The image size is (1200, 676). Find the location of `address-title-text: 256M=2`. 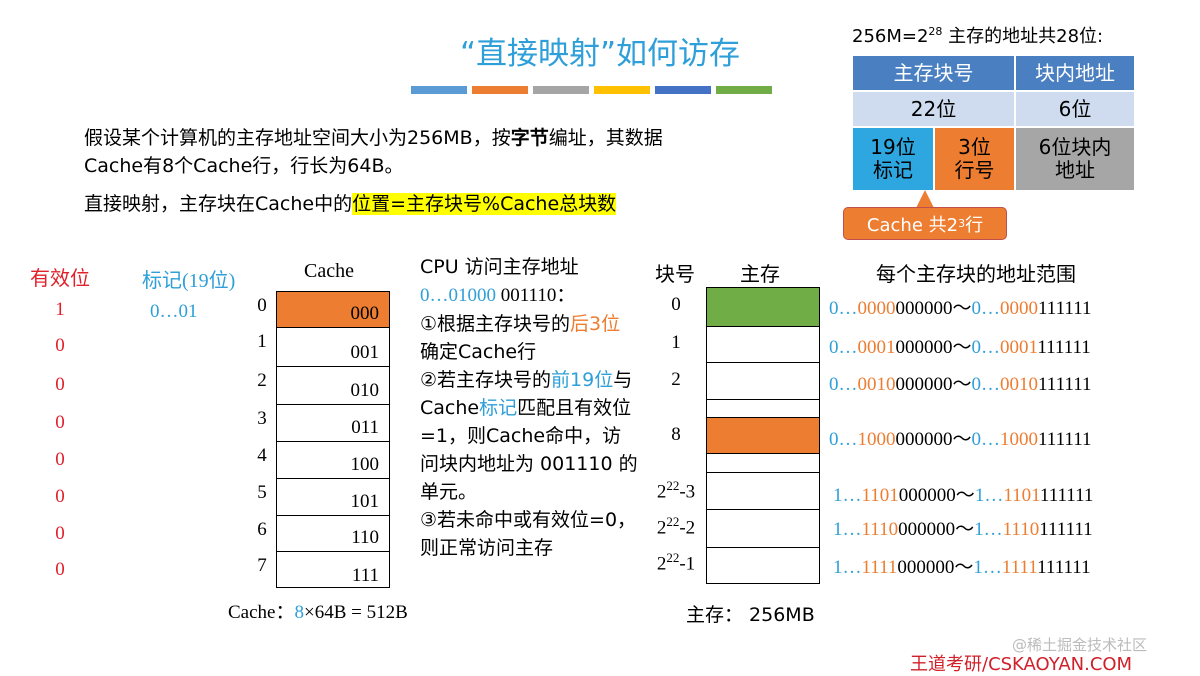

address-title-text: 256M=2 is located at coordinates (890, 36).